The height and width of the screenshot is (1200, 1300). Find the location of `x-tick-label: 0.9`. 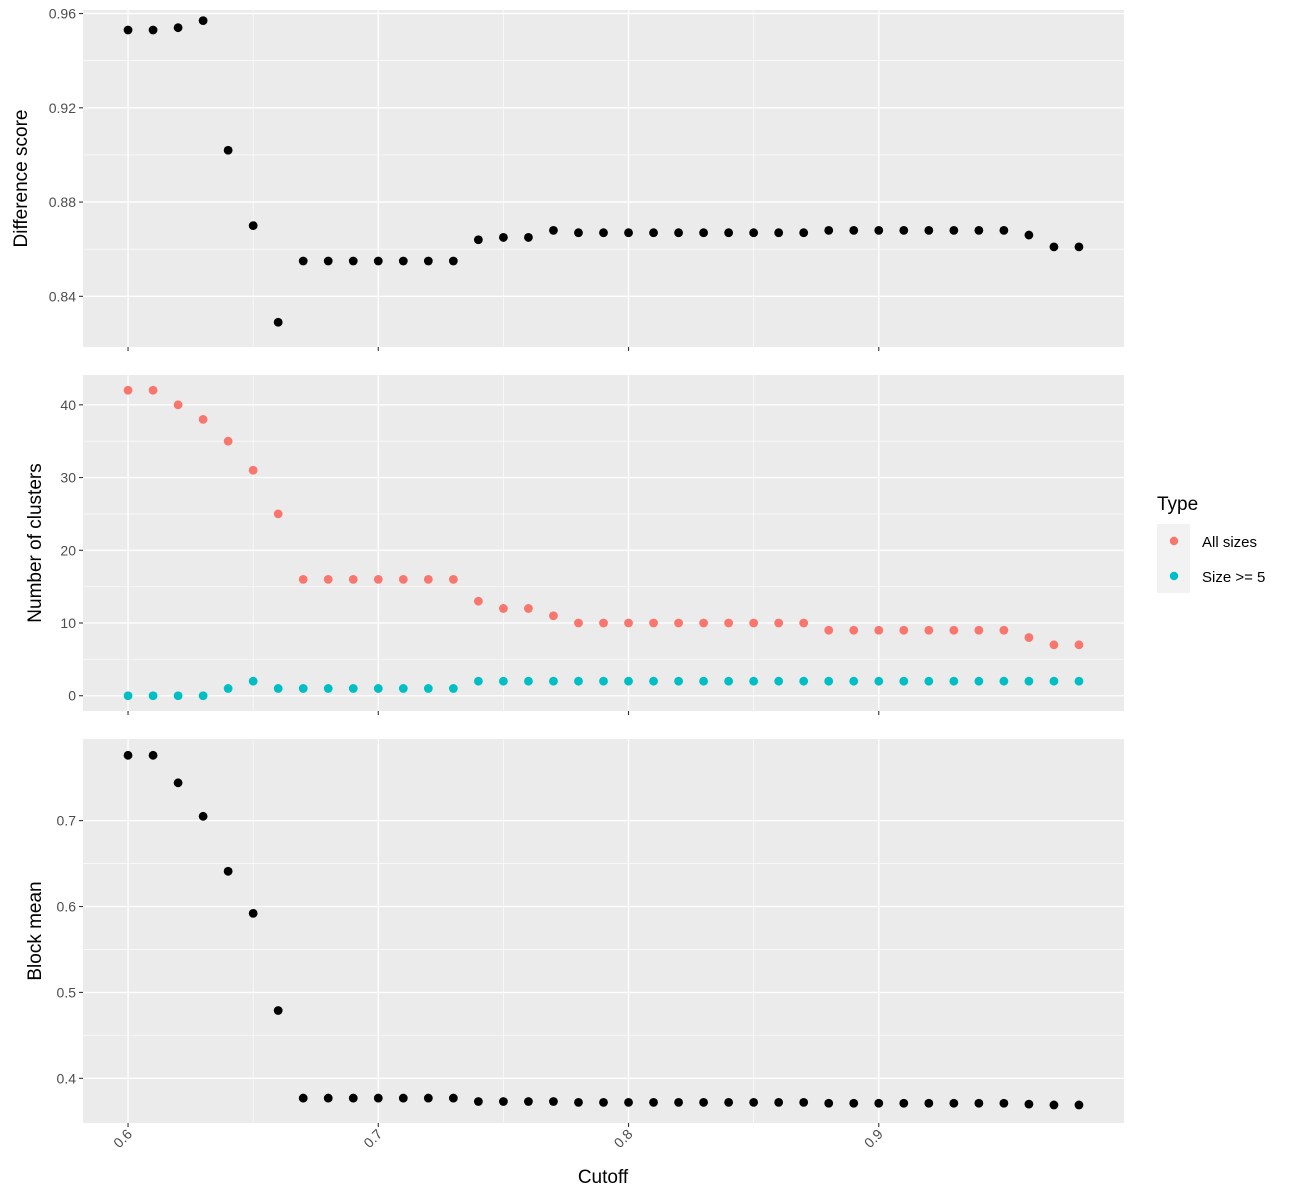

x-tick-label: 0.9 is located at coordinates (873, 1138).